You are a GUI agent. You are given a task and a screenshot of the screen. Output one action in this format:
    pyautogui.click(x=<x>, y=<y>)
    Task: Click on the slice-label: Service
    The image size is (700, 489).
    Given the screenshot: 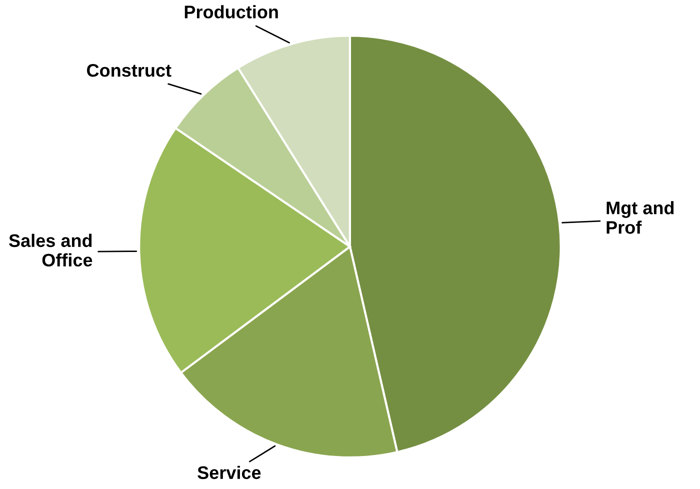 What is the action you would take?
    pyautogui.click(x=229, y=473)
    